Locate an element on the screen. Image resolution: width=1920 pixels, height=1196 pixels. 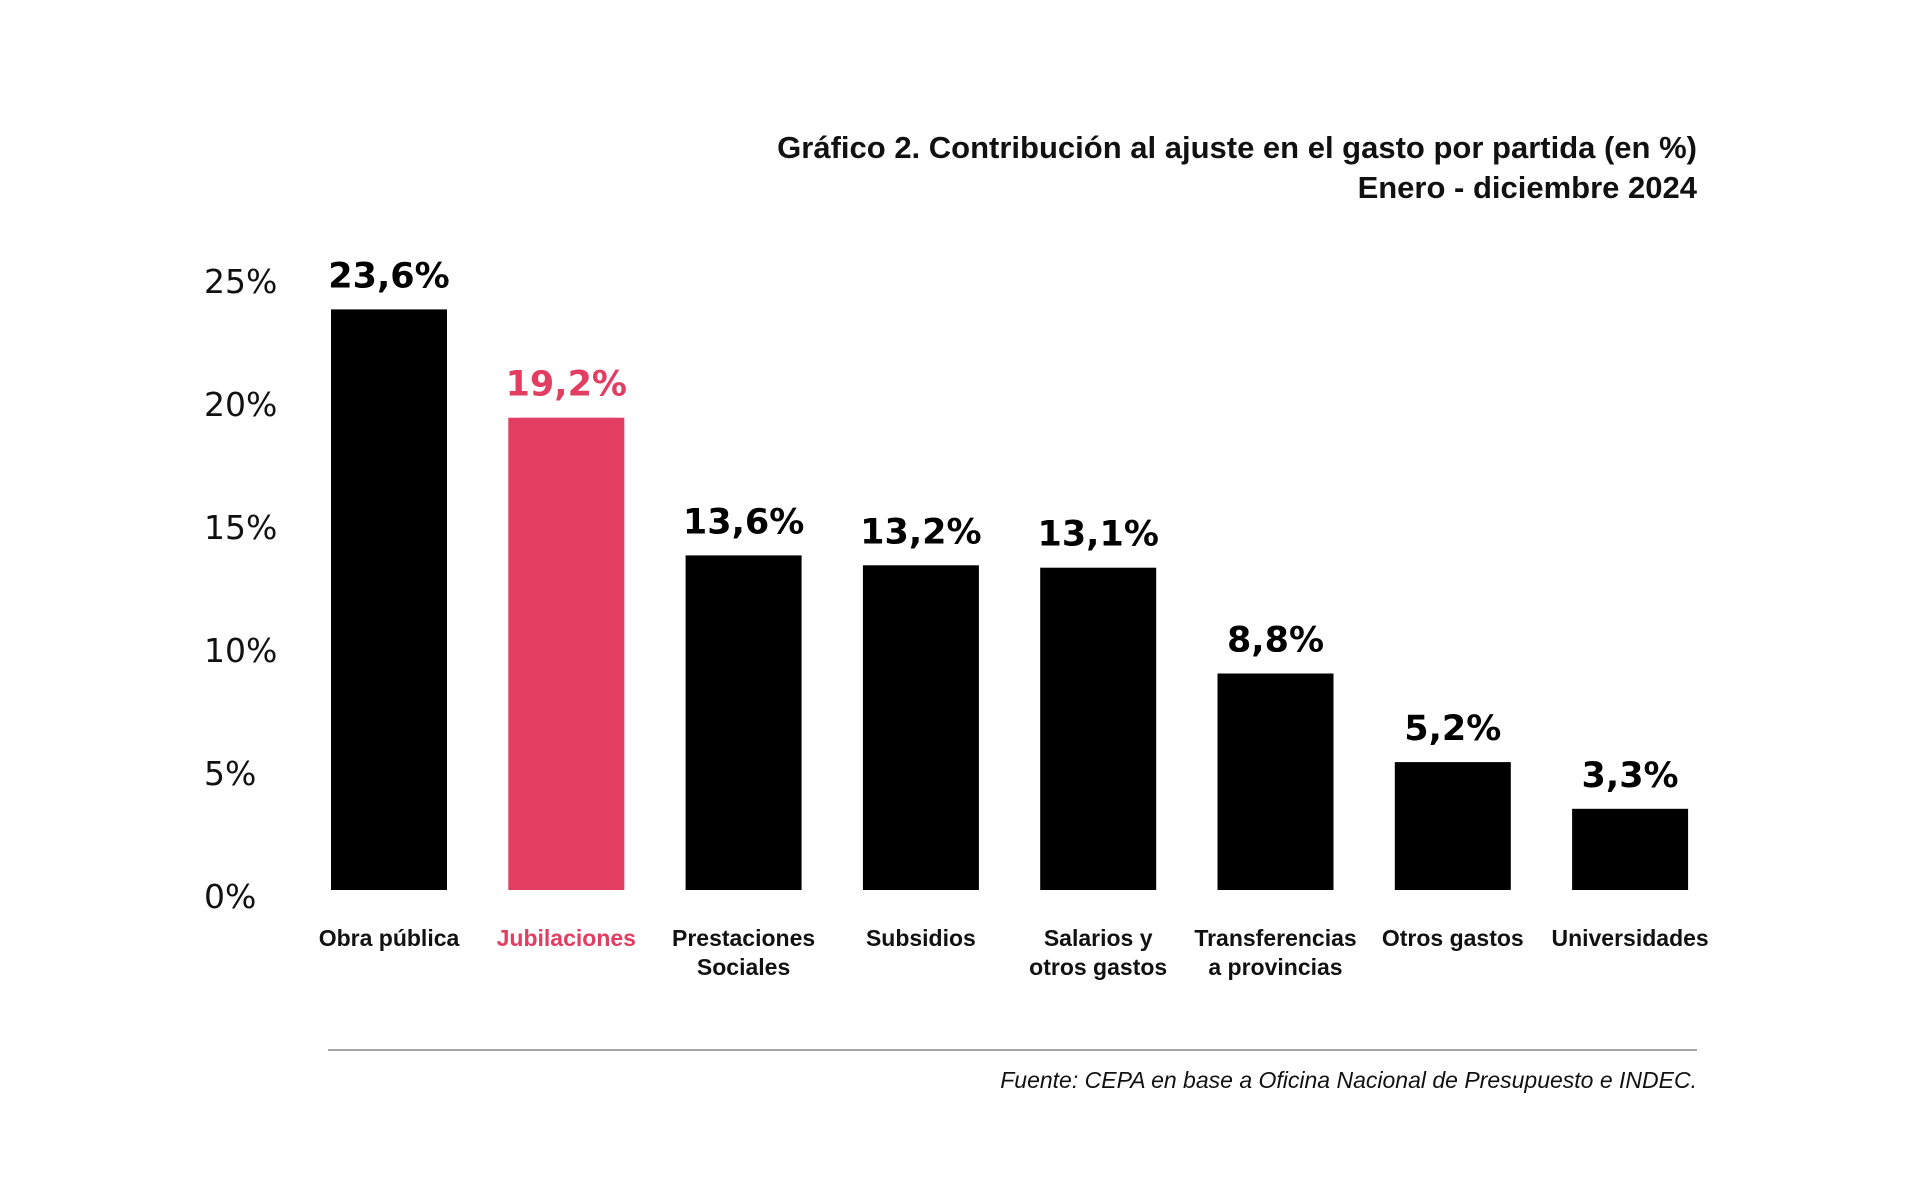
y-tick-label: 5% is located at coordinates (230, 773).